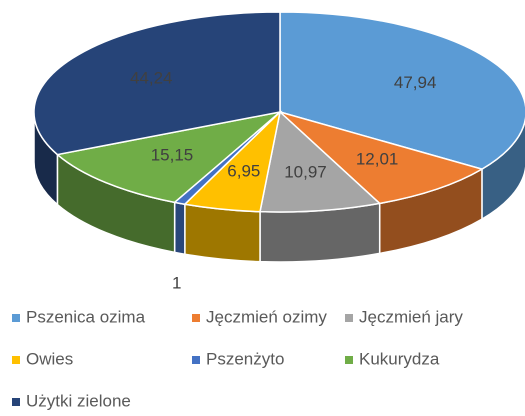 The image size is (525, 416). I want to click on legend-label: Pszenica ozima, so click(86, 316).